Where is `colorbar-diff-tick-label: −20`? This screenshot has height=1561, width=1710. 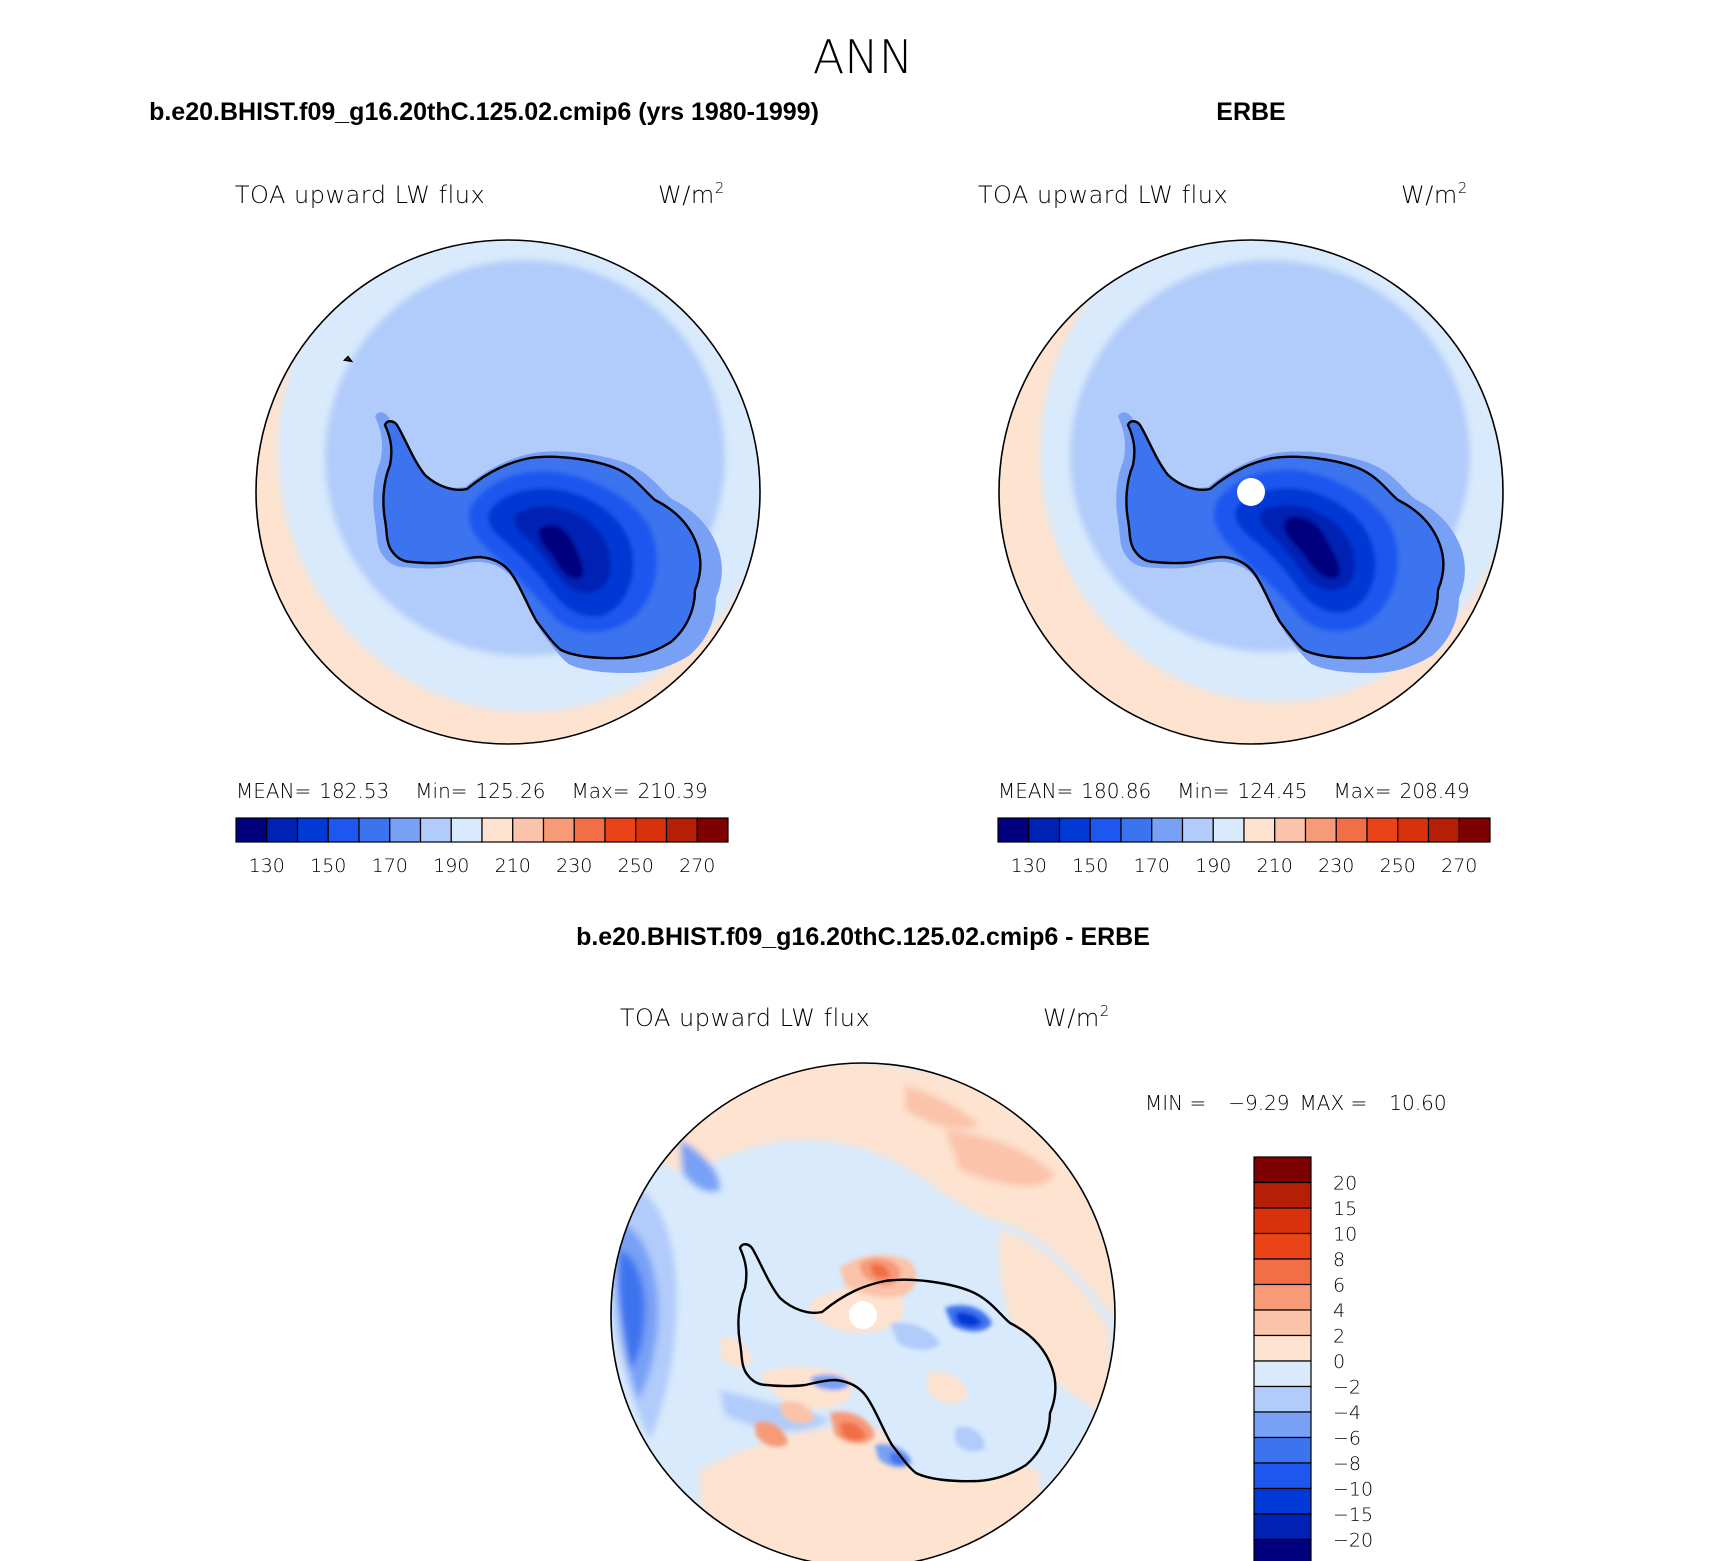 colorbar-diff-tick-label: −20 is located at coordinates (1353, 1541).